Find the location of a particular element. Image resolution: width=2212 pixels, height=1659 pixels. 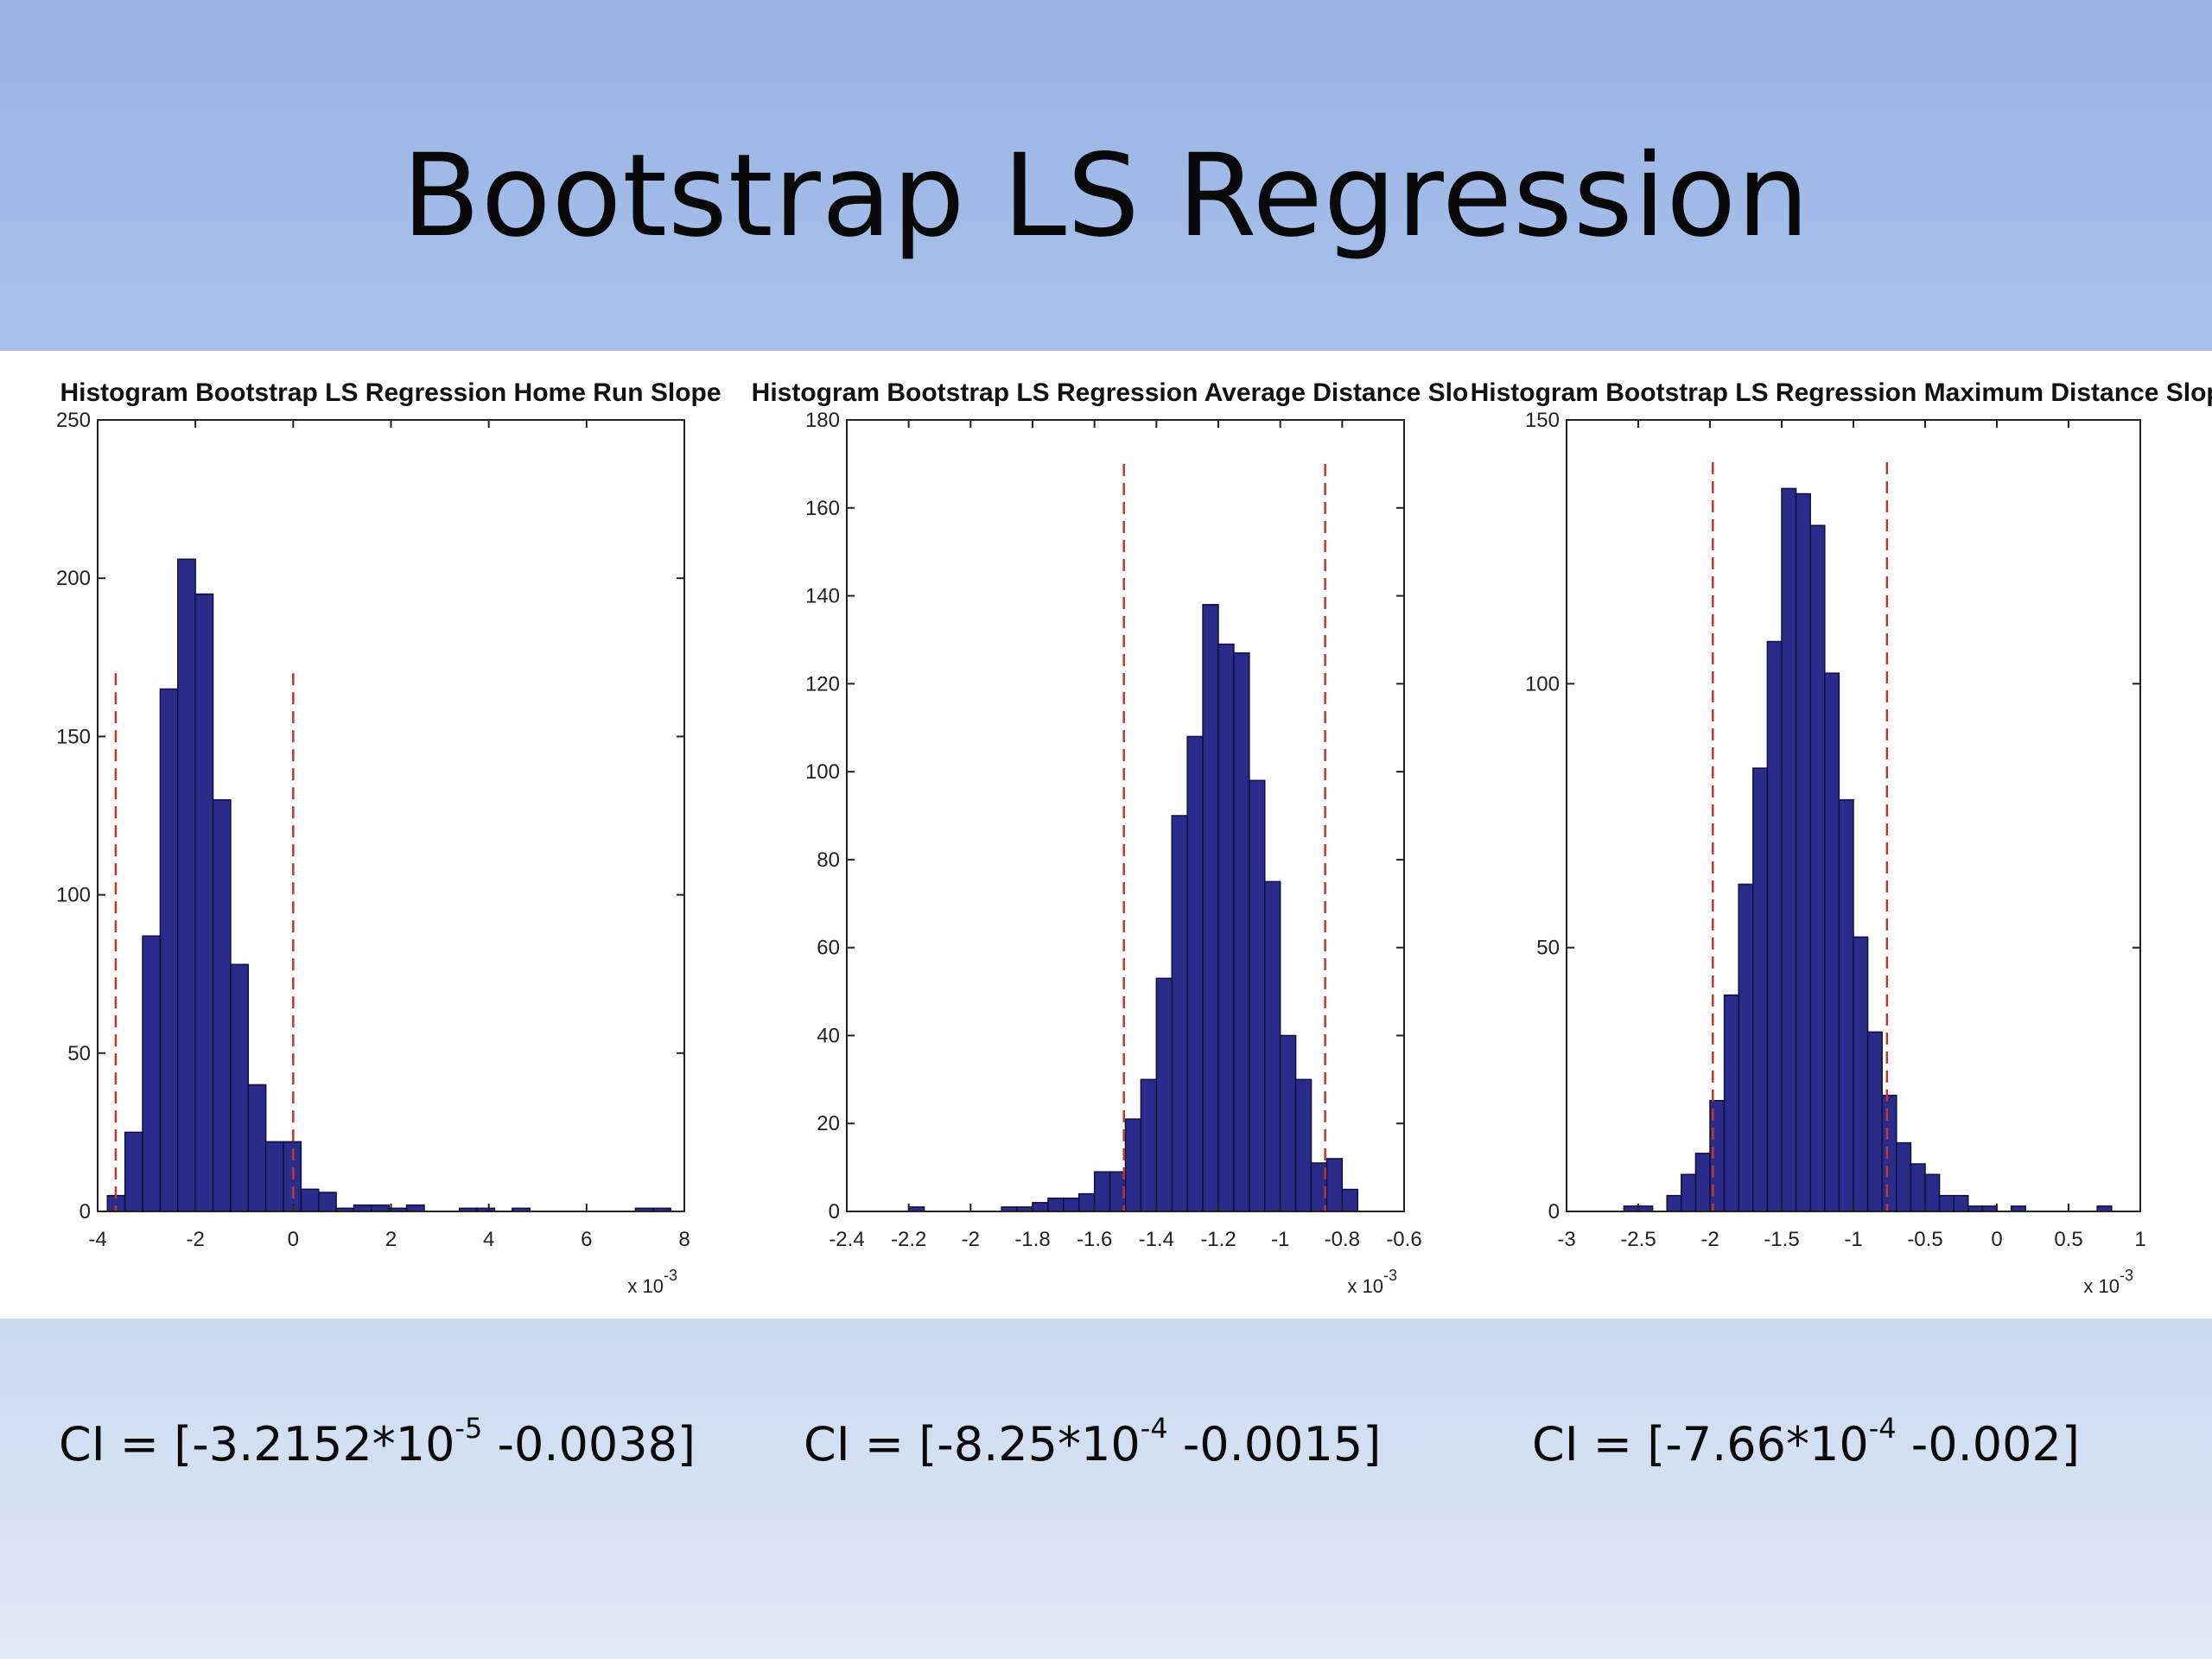

axes-box is located at coordinates (1125, 815).